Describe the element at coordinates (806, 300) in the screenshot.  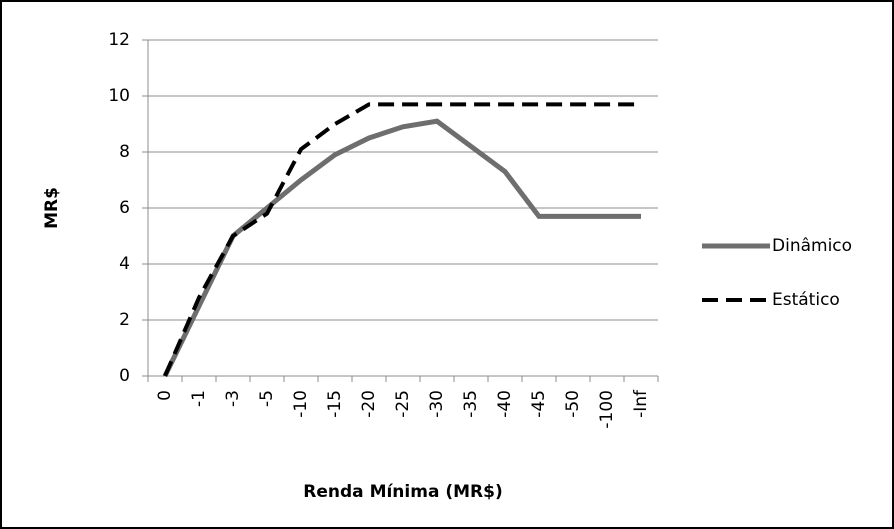
I see `legend-label: Estático` at that location.